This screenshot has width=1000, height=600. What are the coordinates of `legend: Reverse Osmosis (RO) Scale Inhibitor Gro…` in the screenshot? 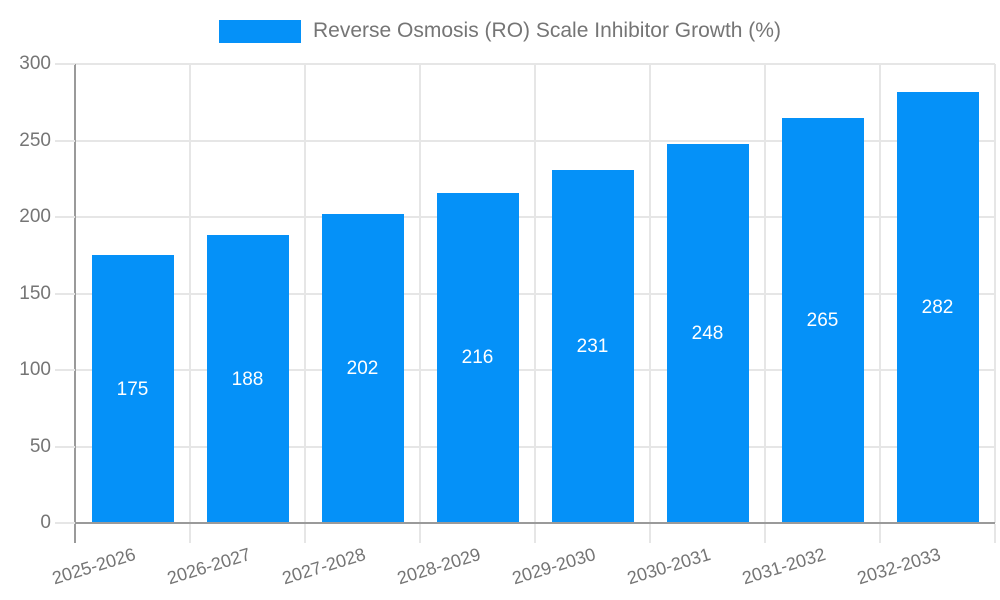 It's located at (500, 31).